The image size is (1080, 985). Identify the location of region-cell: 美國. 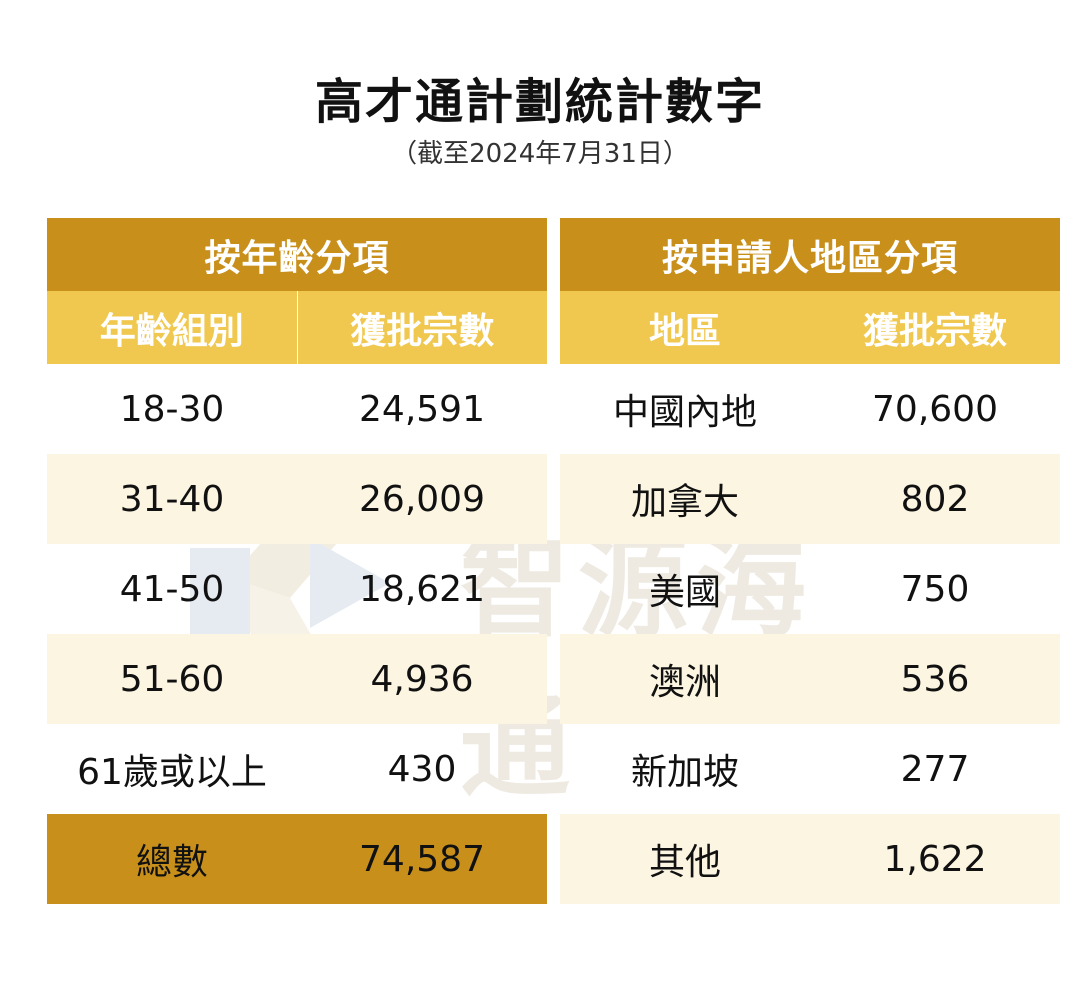
(684, 592).